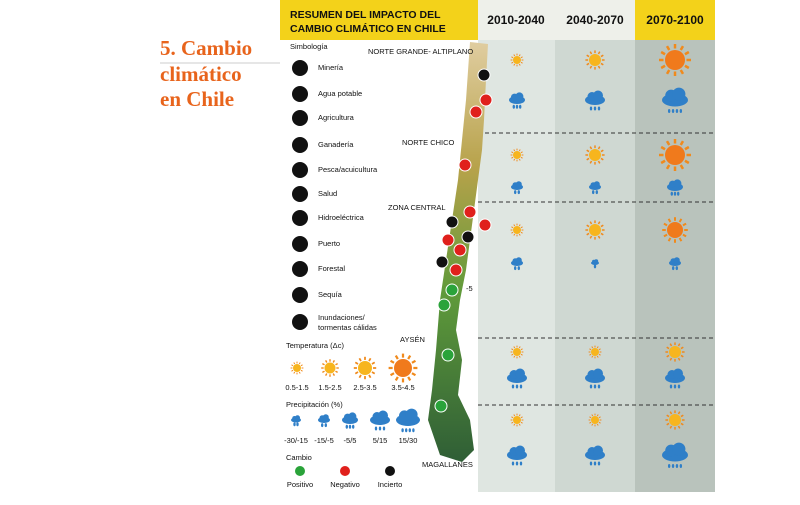  What do you see at coordinates (417, 207) in the screenshot?
I see `region-label: ZONA CENTRAL` at bounding box center [417, 207].